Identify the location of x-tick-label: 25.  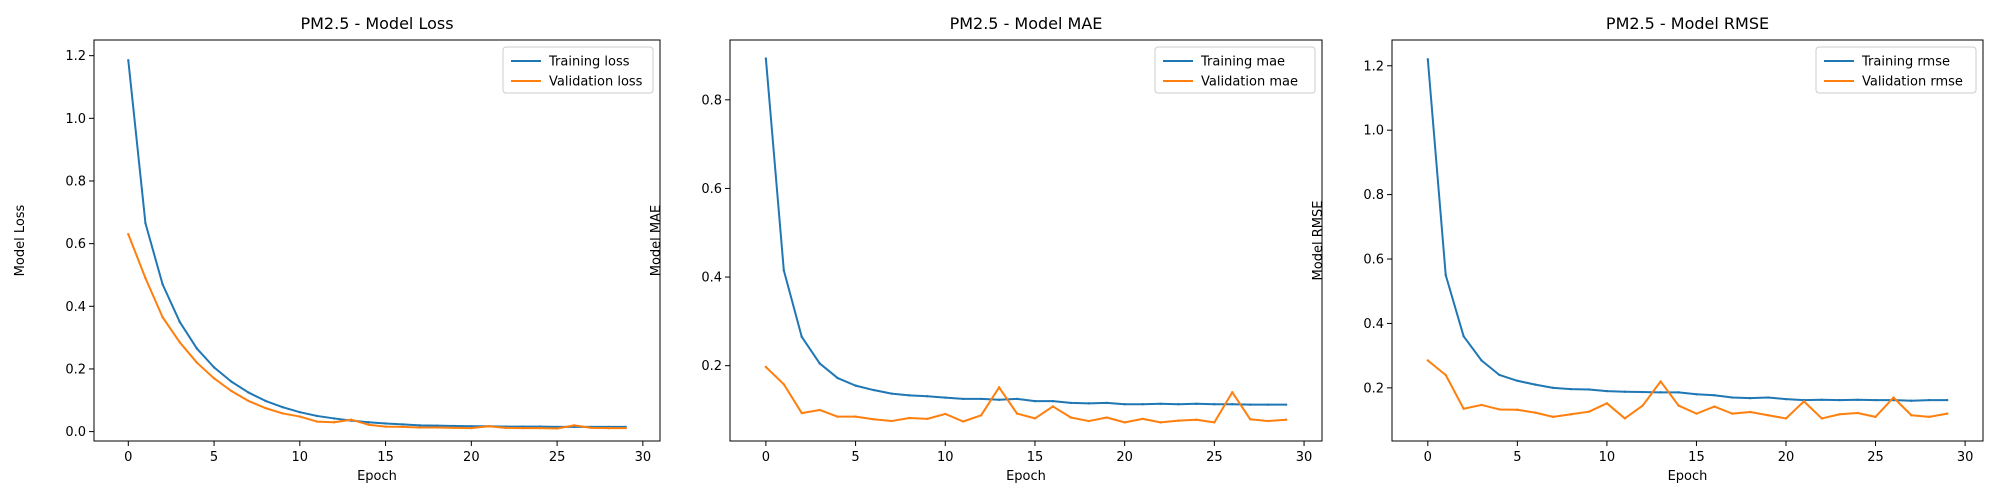
(557, 457).